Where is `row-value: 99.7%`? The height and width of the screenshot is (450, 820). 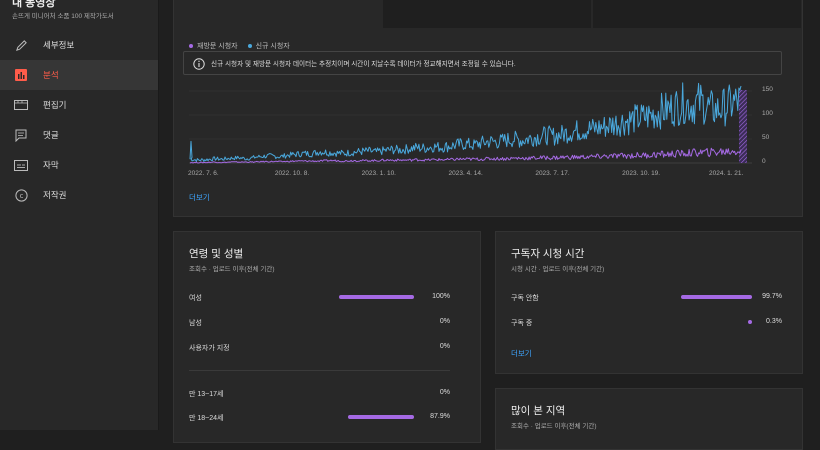
row-value: 99.7% is located at coordinates (772, 296).